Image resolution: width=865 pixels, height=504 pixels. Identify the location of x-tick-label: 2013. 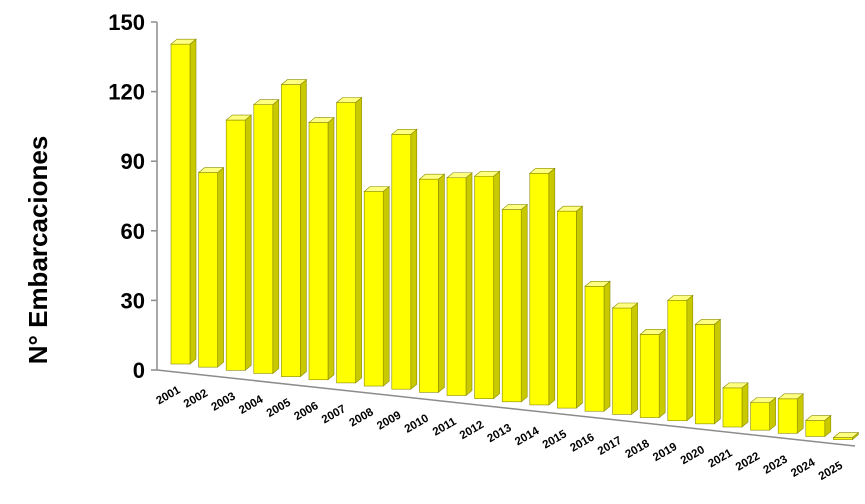
(500, 433).